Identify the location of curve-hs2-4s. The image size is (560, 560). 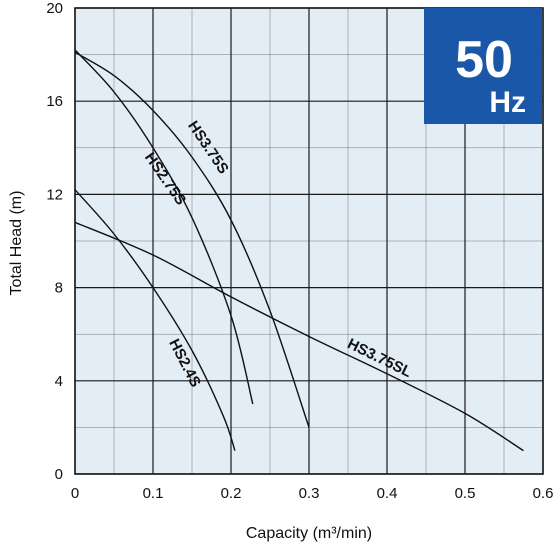
(155, 320).